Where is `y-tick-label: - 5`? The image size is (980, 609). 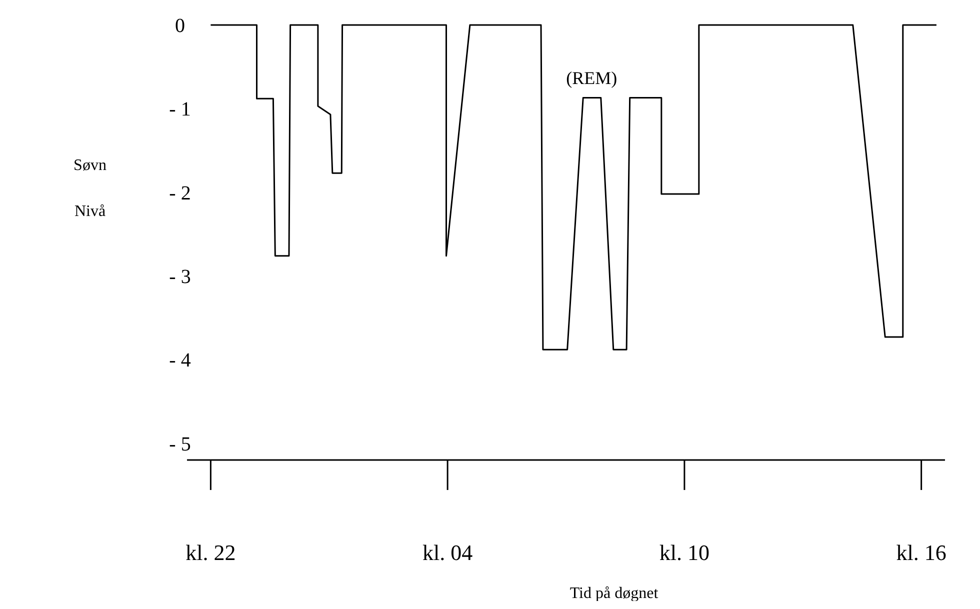
y-tick-label: - 5 is located at coordinates (180, 444).